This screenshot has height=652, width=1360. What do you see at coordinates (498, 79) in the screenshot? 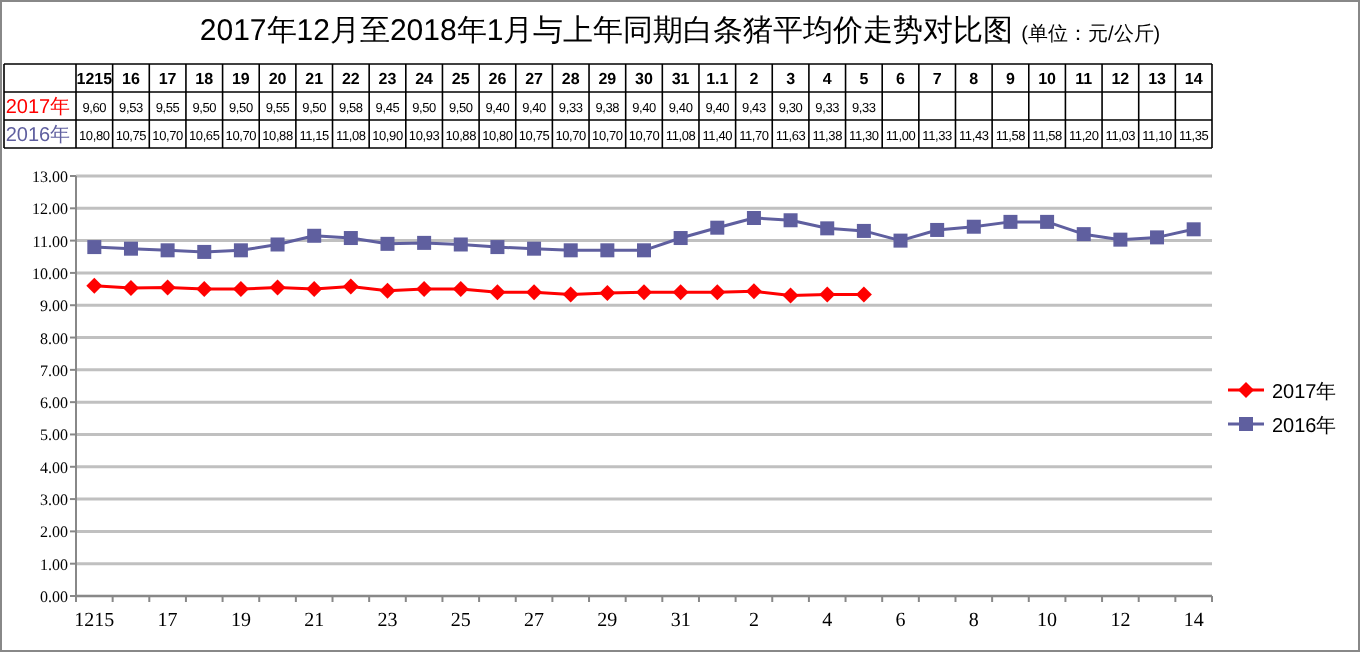
I see `x-tick-label: 26` at bounding box center [498, 79].